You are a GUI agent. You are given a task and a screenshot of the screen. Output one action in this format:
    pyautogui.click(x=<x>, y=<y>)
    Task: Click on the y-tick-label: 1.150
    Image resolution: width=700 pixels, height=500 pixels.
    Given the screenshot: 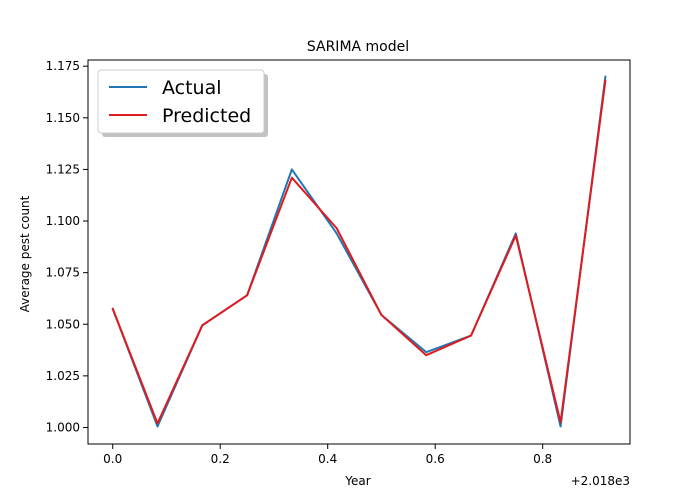 What is the action you would take?
    pyautogui.click(x=63, y=118)
    